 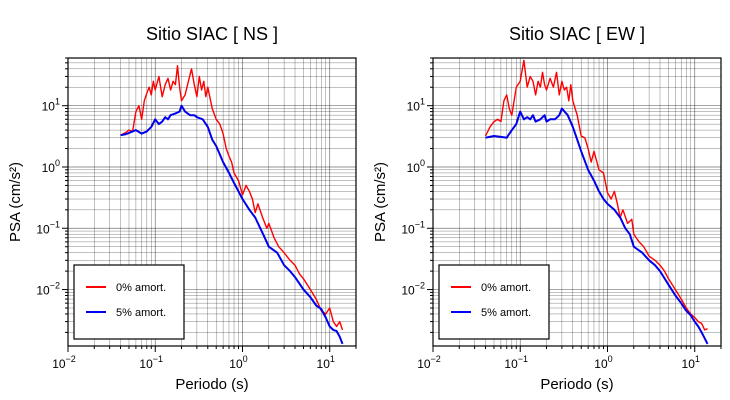 I want to click on ns-x-tick-label: 10¹, so click(x=326, y=362).